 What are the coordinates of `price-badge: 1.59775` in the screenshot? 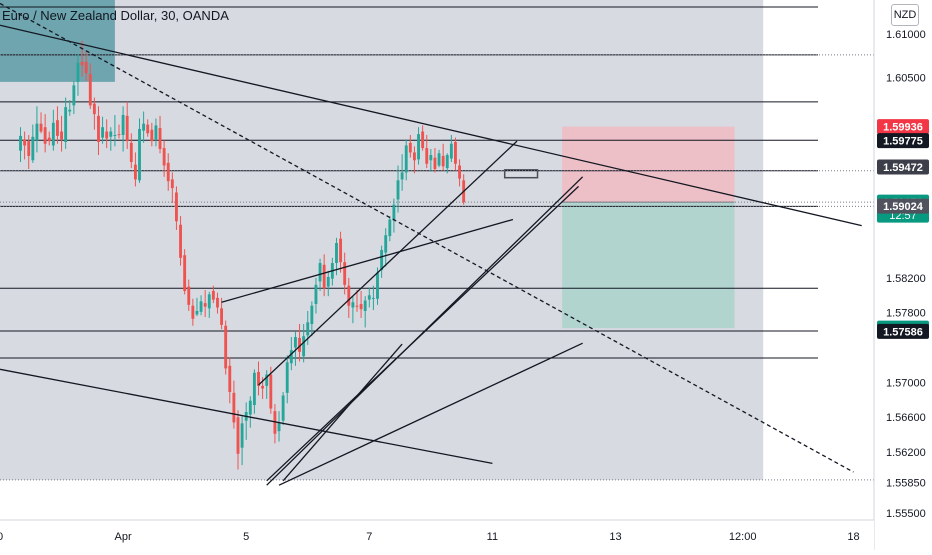 It's located at (903, 141).